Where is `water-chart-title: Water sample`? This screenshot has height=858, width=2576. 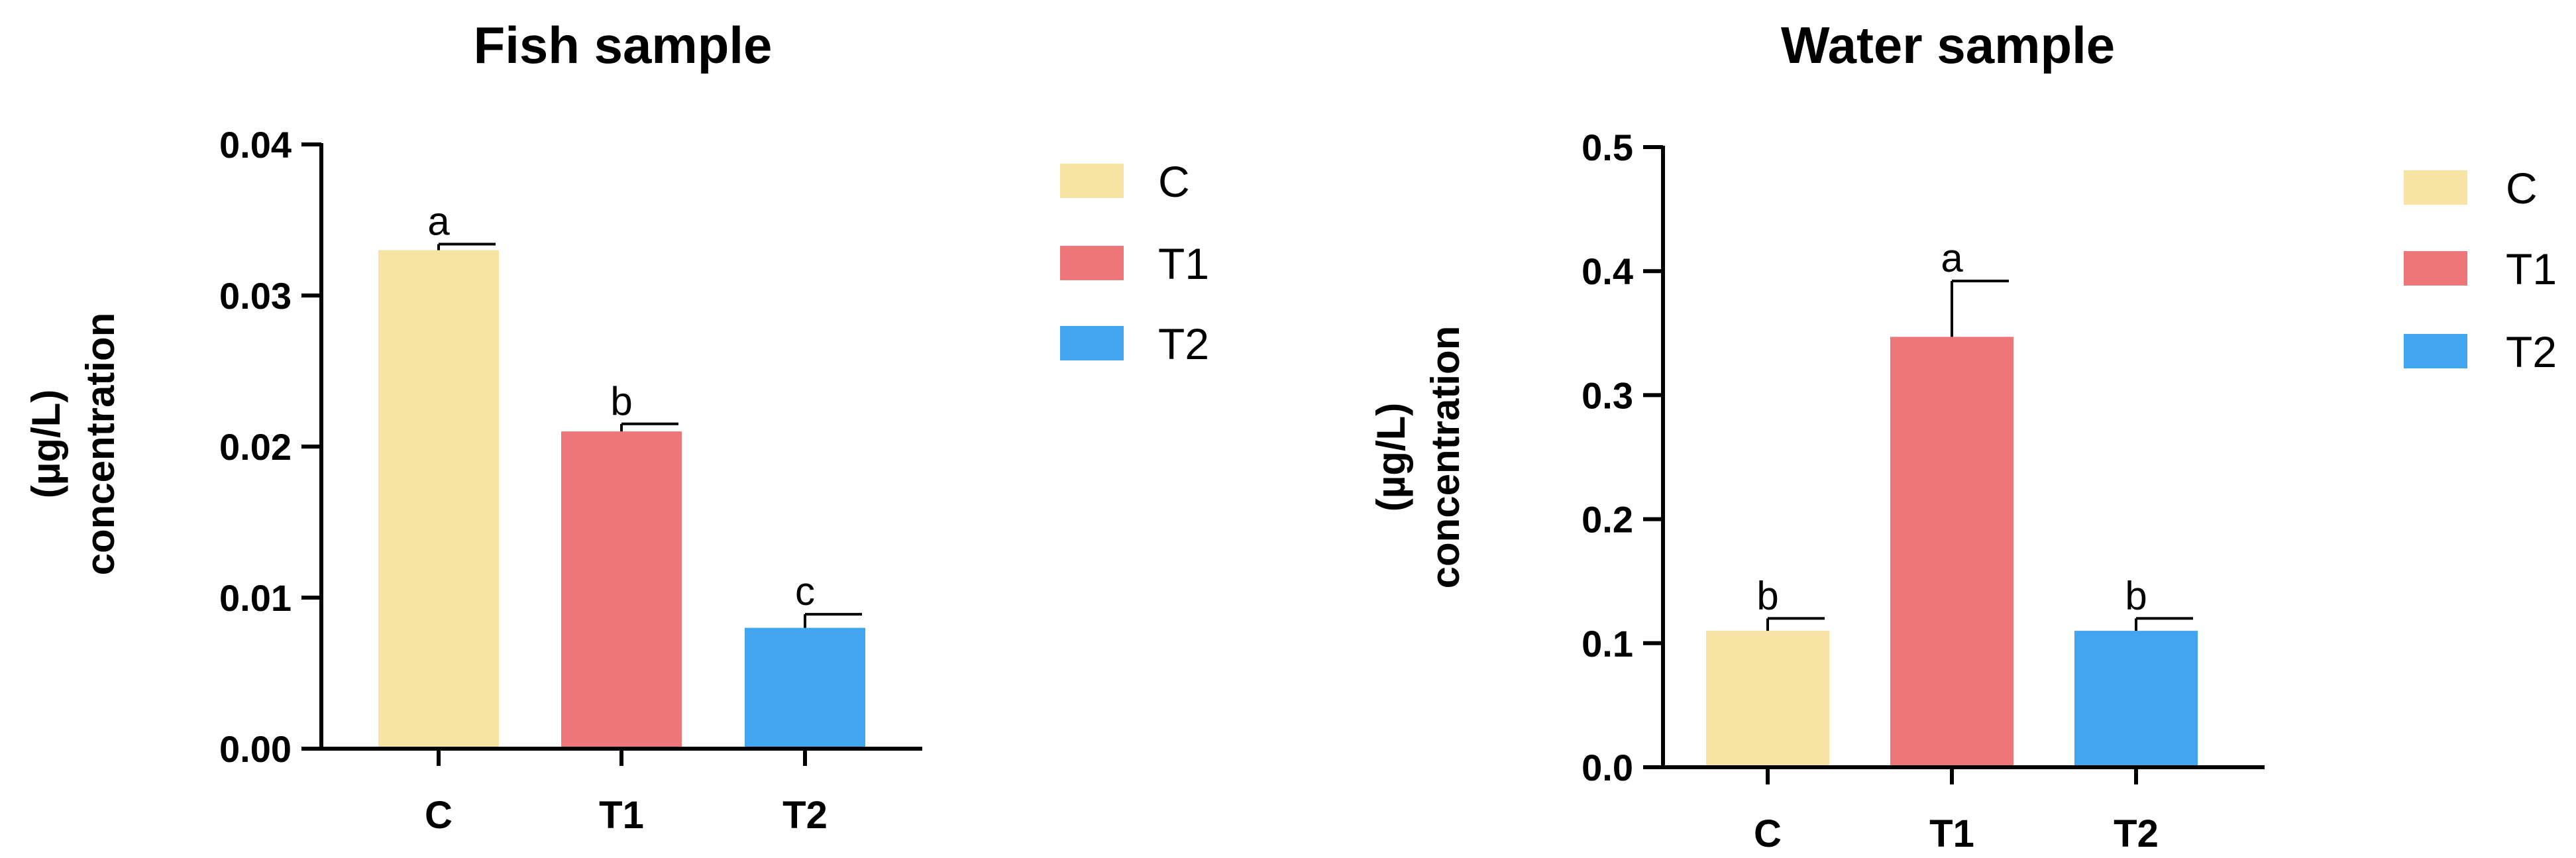 water-chart-title: Water sample is located at coordinates (1948, 45).